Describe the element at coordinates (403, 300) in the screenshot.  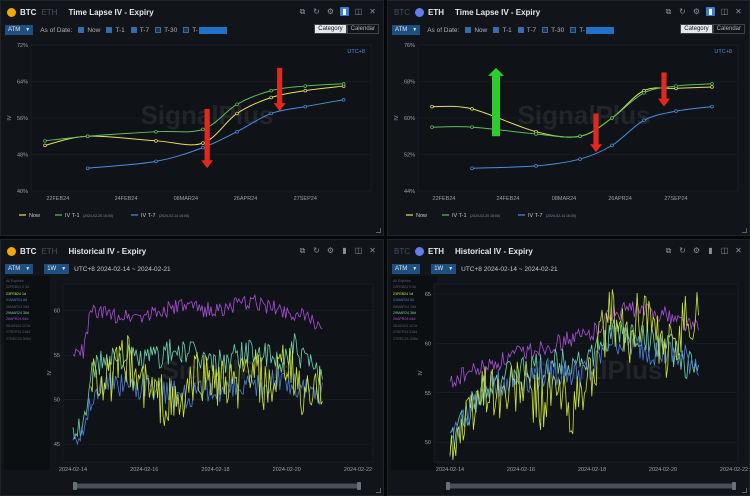
I see `expiry-legend-item: 01MAR24 8d` at that location.